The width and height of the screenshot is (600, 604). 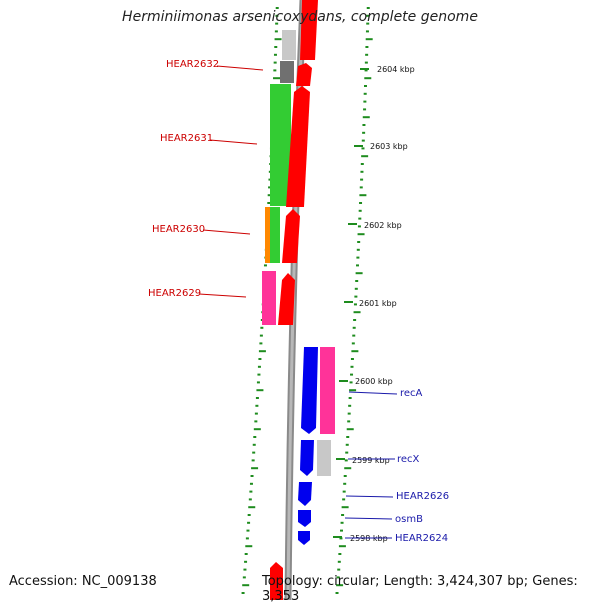 I want to click on kbp-label-2601: 2601 kbp, so click(x=378, y=303).